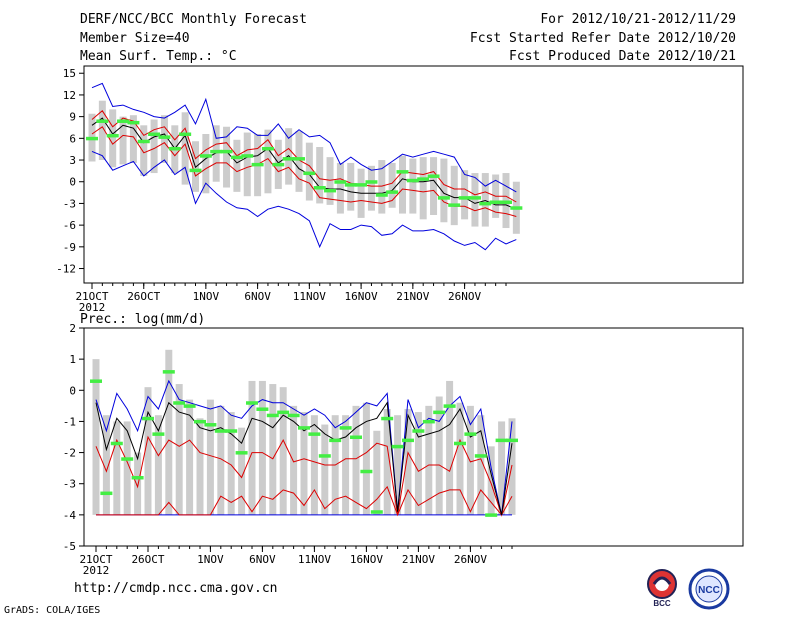 The width and height of the screenshot is (800, 618). I want to click on y-tick-label: -2, so click(69, 453).